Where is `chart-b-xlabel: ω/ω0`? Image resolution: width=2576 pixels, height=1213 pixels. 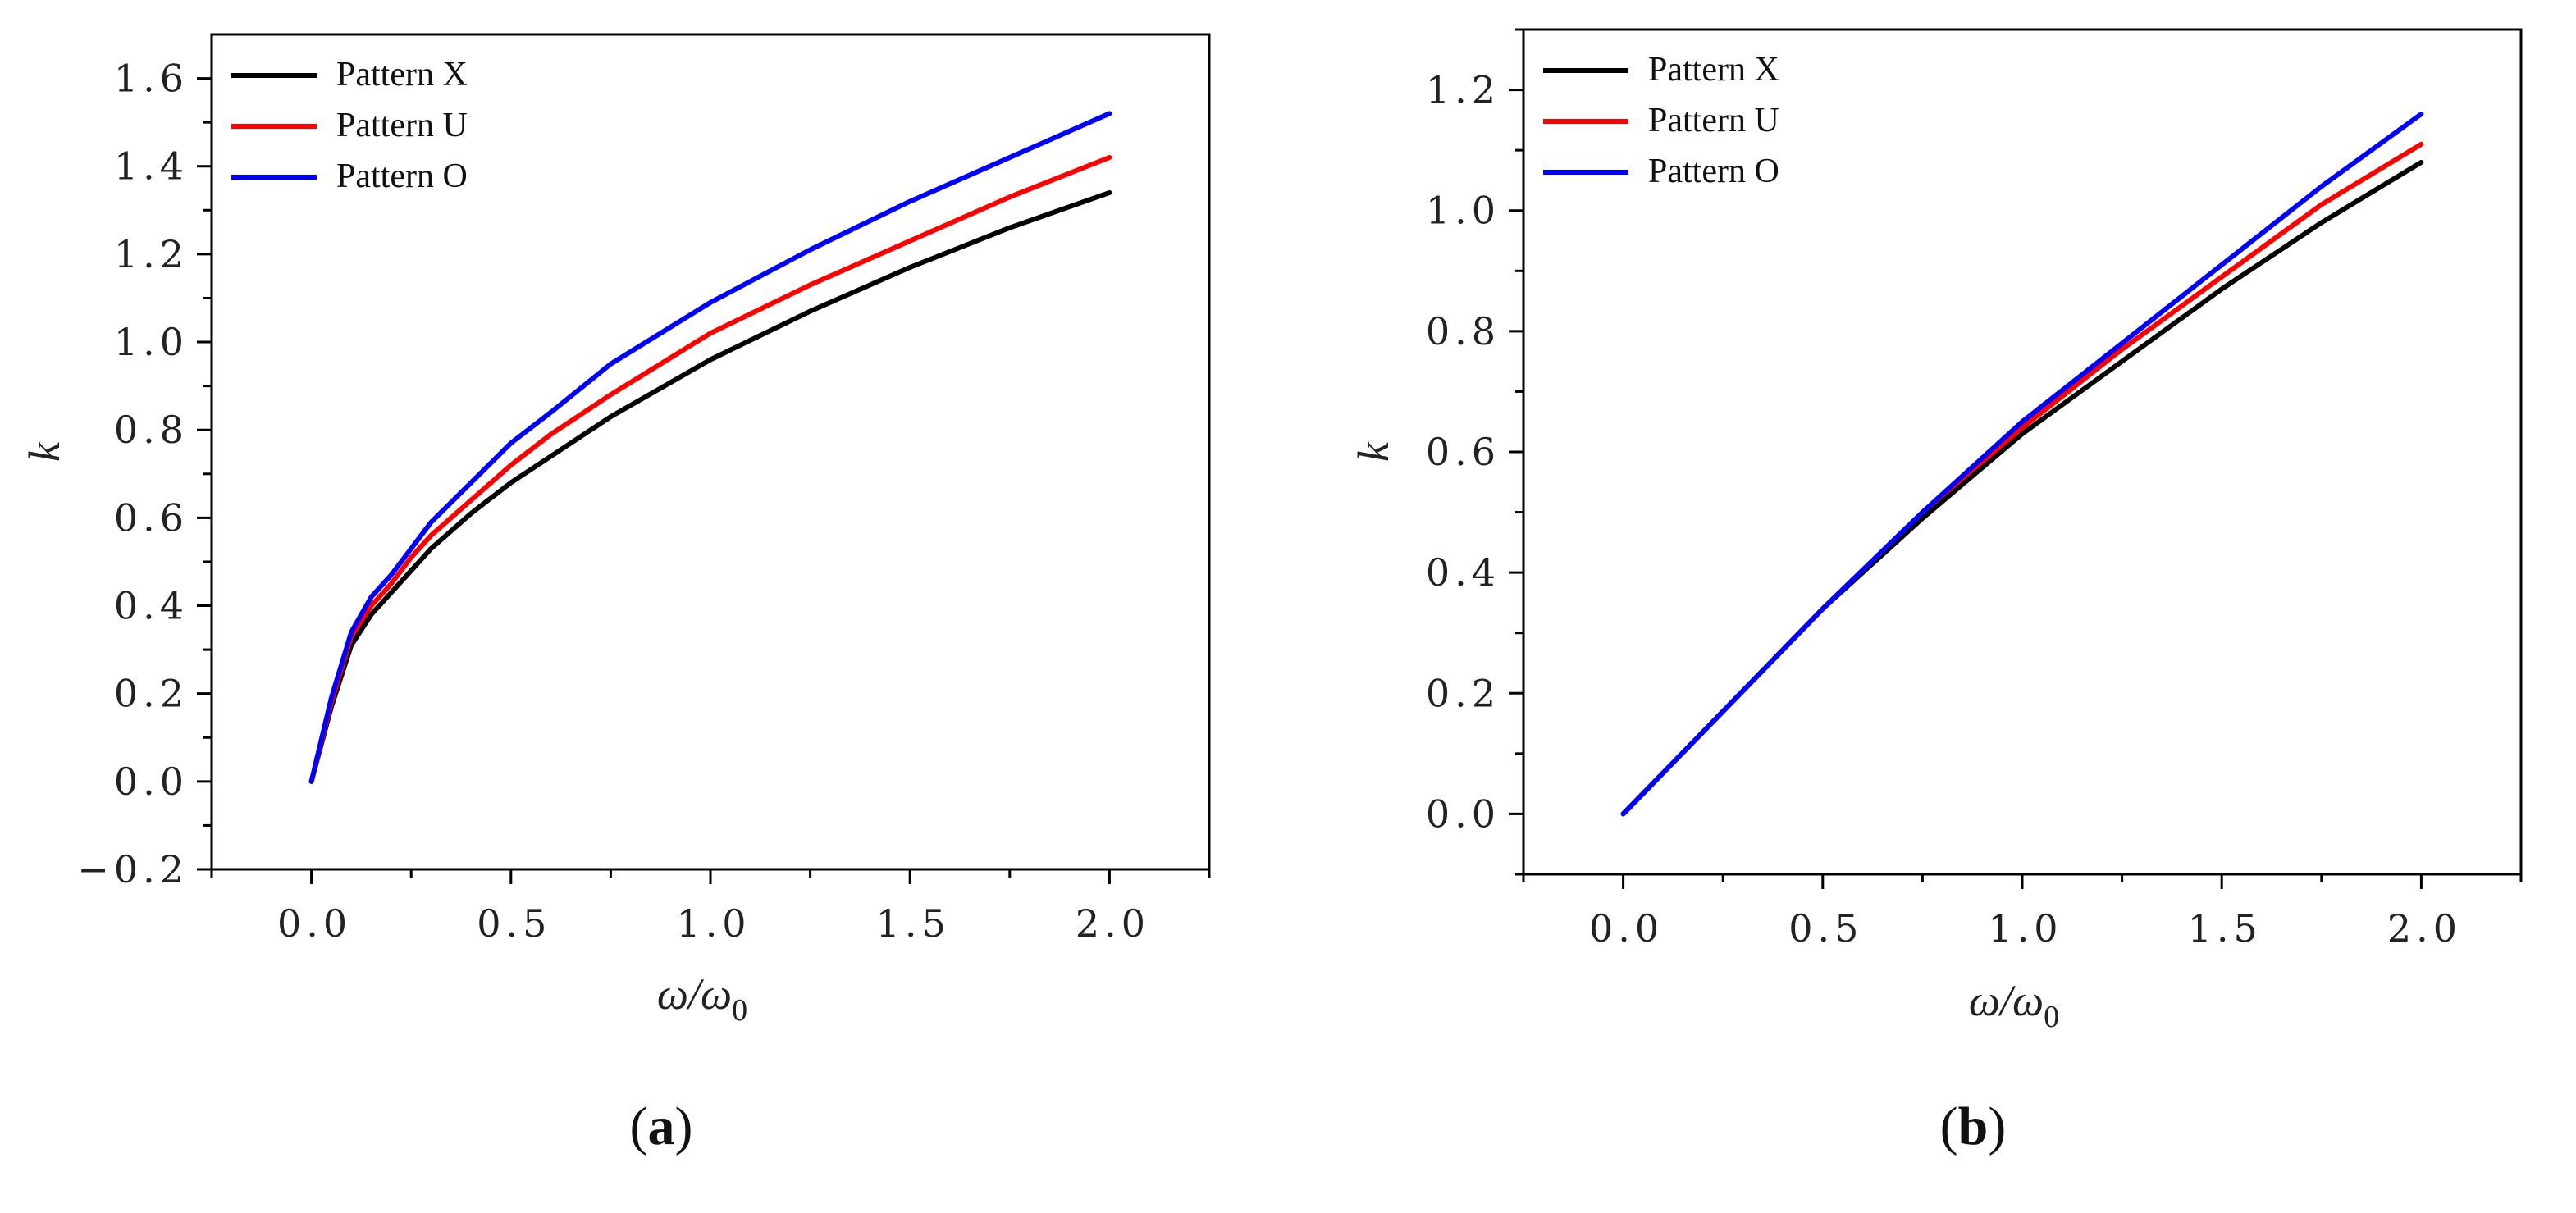 chart-b-xlabel: ω/ω0 is located at coordinates (2014, 1005).